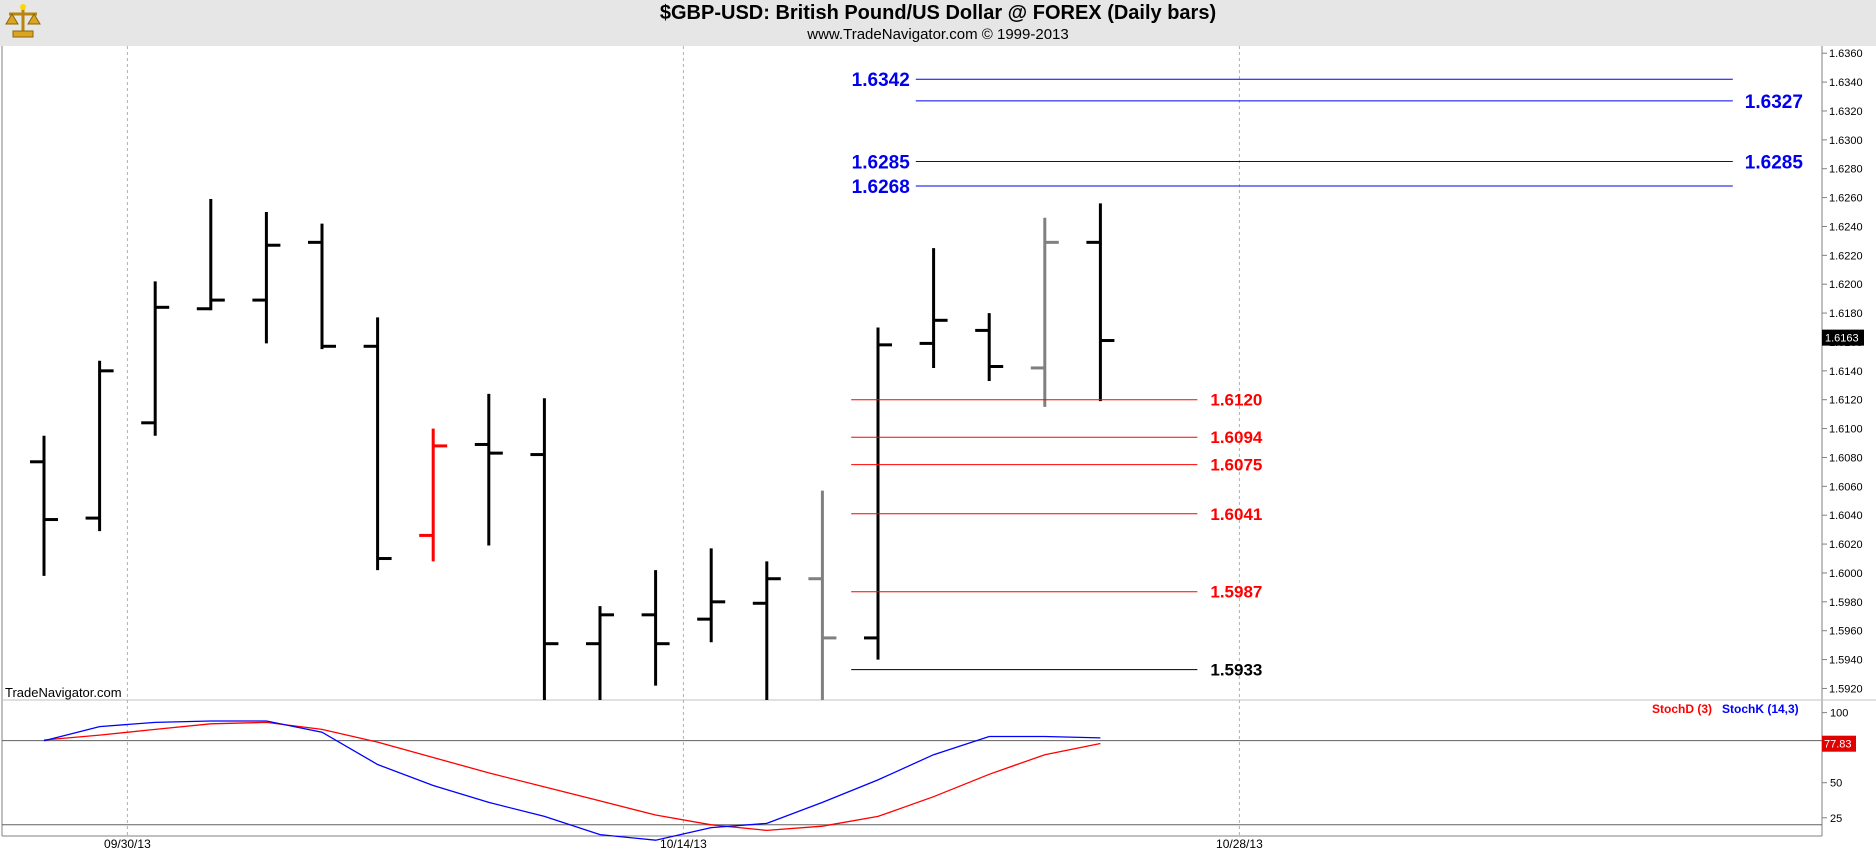  What do you see at coordinates (1846, 54) in the screenshot?
I see `price-tick-label: 1.6360` at bounding box center [1846, 54].